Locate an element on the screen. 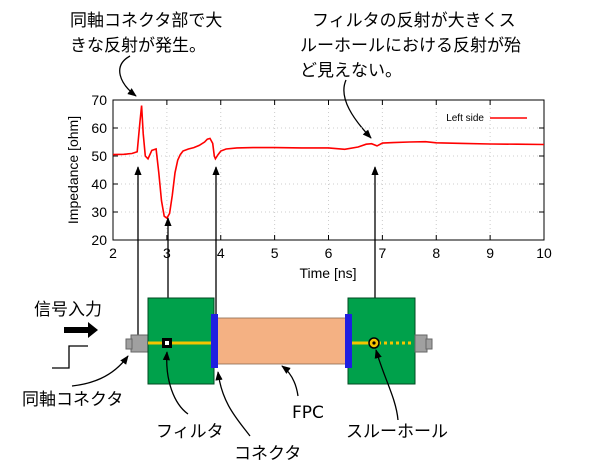  y-tick-labels: 20 30 40 50 60 70 is located at coordinates (99, 170).